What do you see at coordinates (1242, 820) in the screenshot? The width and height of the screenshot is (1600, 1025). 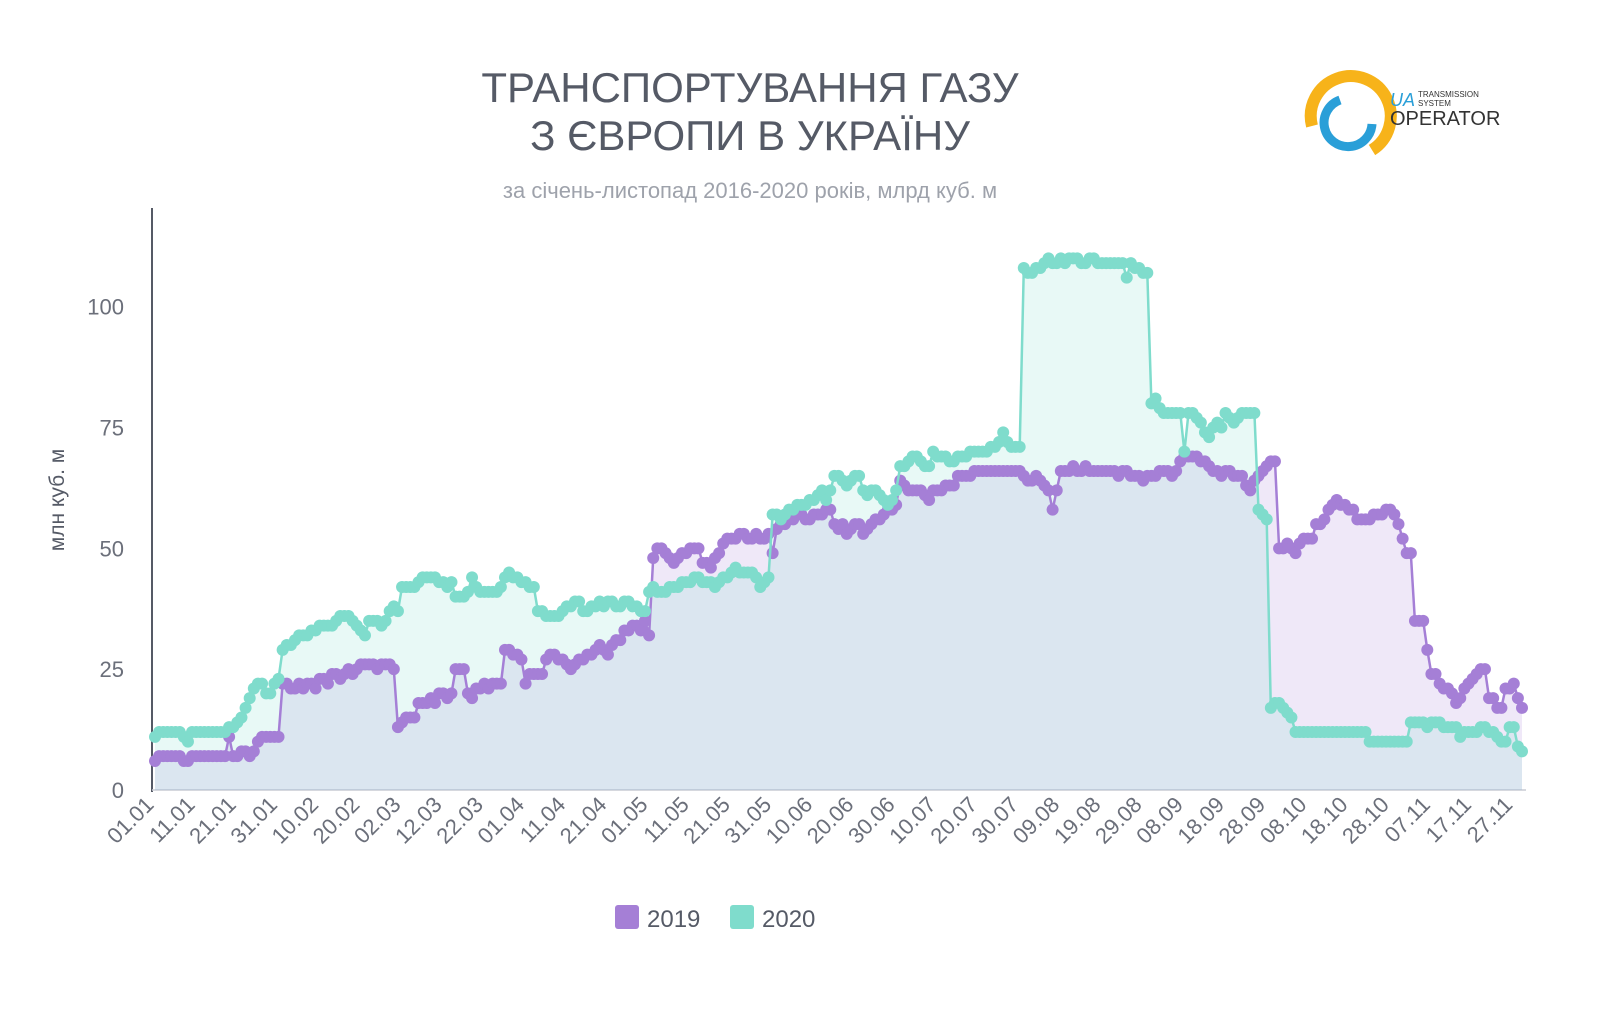 I see `x-tick-label: 28.09` at bounding box center [1242, 820].